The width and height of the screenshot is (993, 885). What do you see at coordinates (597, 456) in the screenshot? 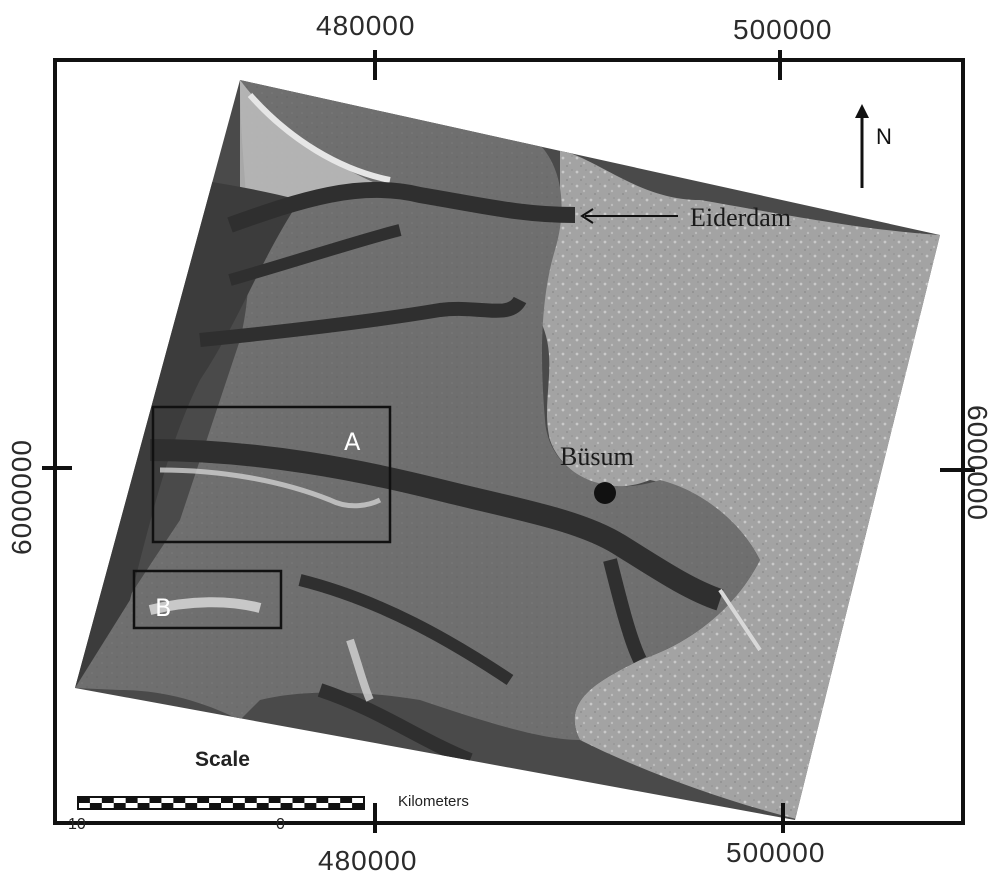
I see `busum-label: Büsum` at bounding box center [597, 456].